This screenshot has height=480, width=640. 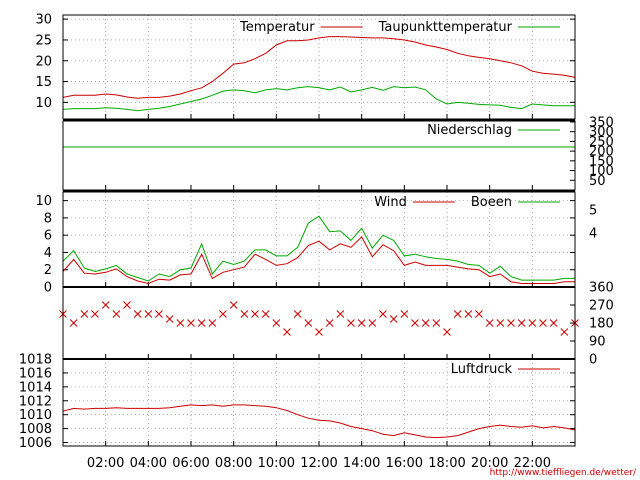 I want to click on x-tick-label: 14:00, so click(x=361, y=463).